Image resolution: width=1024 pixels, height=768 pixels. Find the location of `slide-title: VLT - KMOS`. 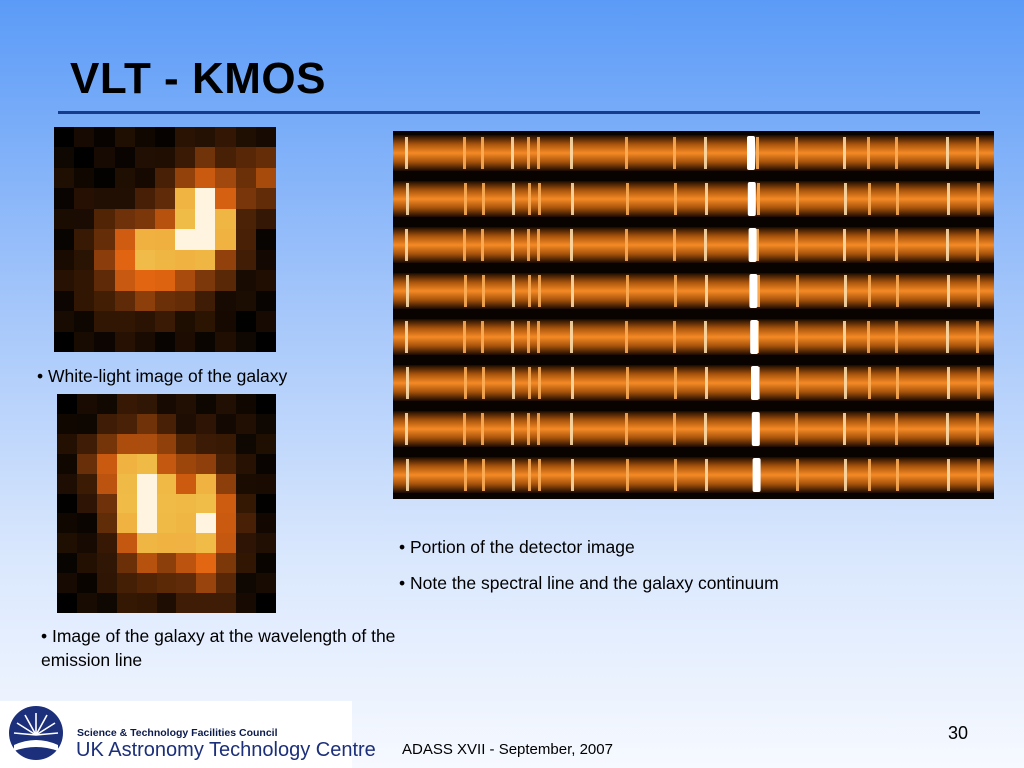

slide-title: VLT - KMOS is located at coordinates (198, 78).